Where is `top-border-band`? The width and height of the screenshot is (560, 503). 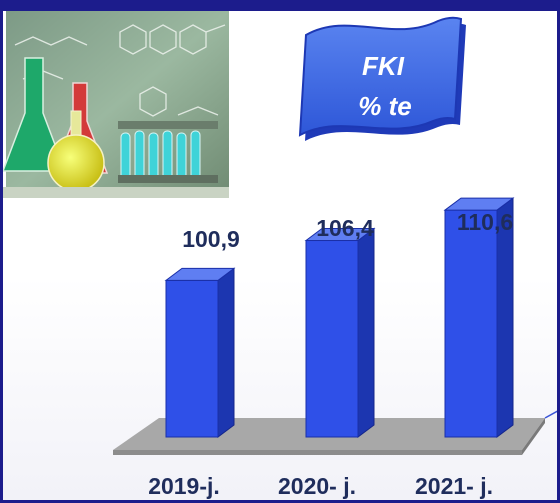
top-border-band is located at coordinates (280, 7).